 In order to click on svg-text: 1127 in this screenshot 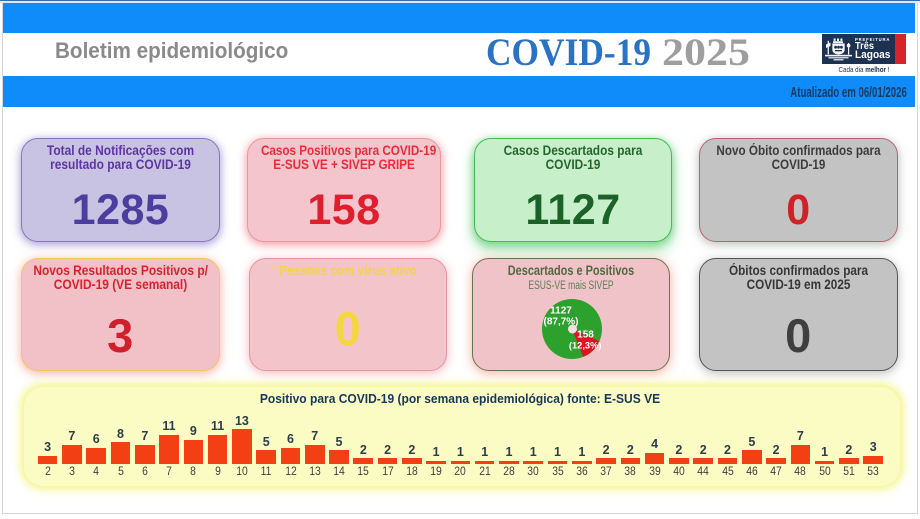, I will do `click(561, 310)`.